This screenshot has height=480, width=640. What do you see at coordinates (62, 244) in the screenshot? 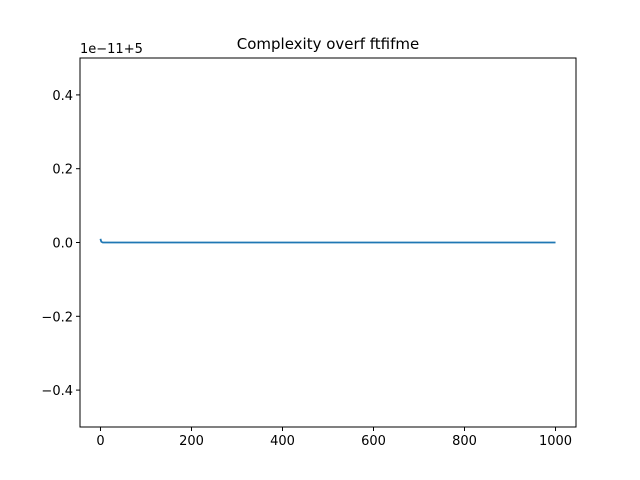
I see `y-tick-label: 0.0` at bounding box center [62, 244].